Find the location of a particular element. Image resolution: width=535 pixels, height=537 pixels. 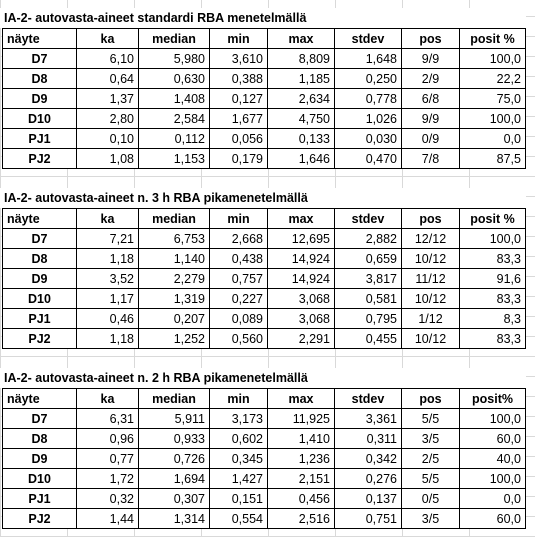

table-cell: 3,068 is located at coordinates (301, 318).